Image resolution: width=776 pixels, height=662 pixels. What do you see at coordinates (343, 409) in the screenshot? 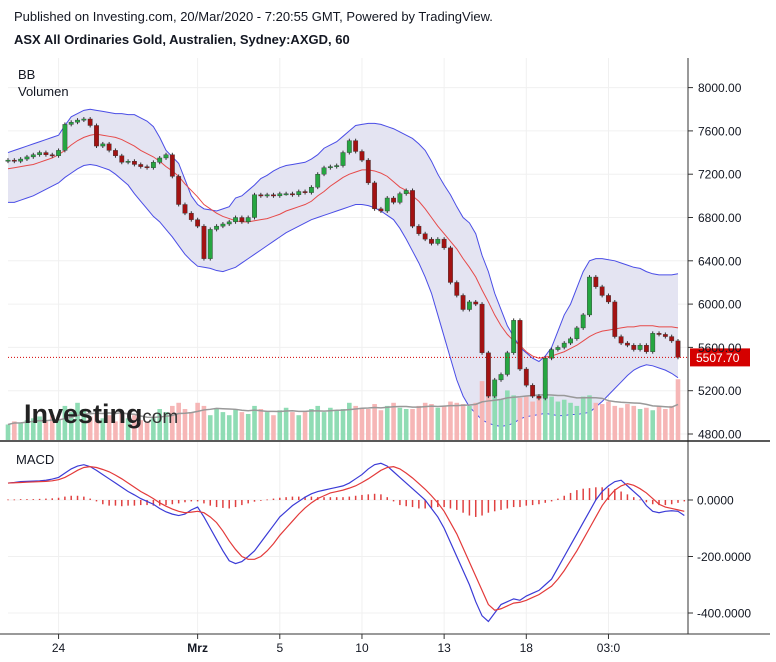
I see `volume-bars` at bounding box center [343, 409].